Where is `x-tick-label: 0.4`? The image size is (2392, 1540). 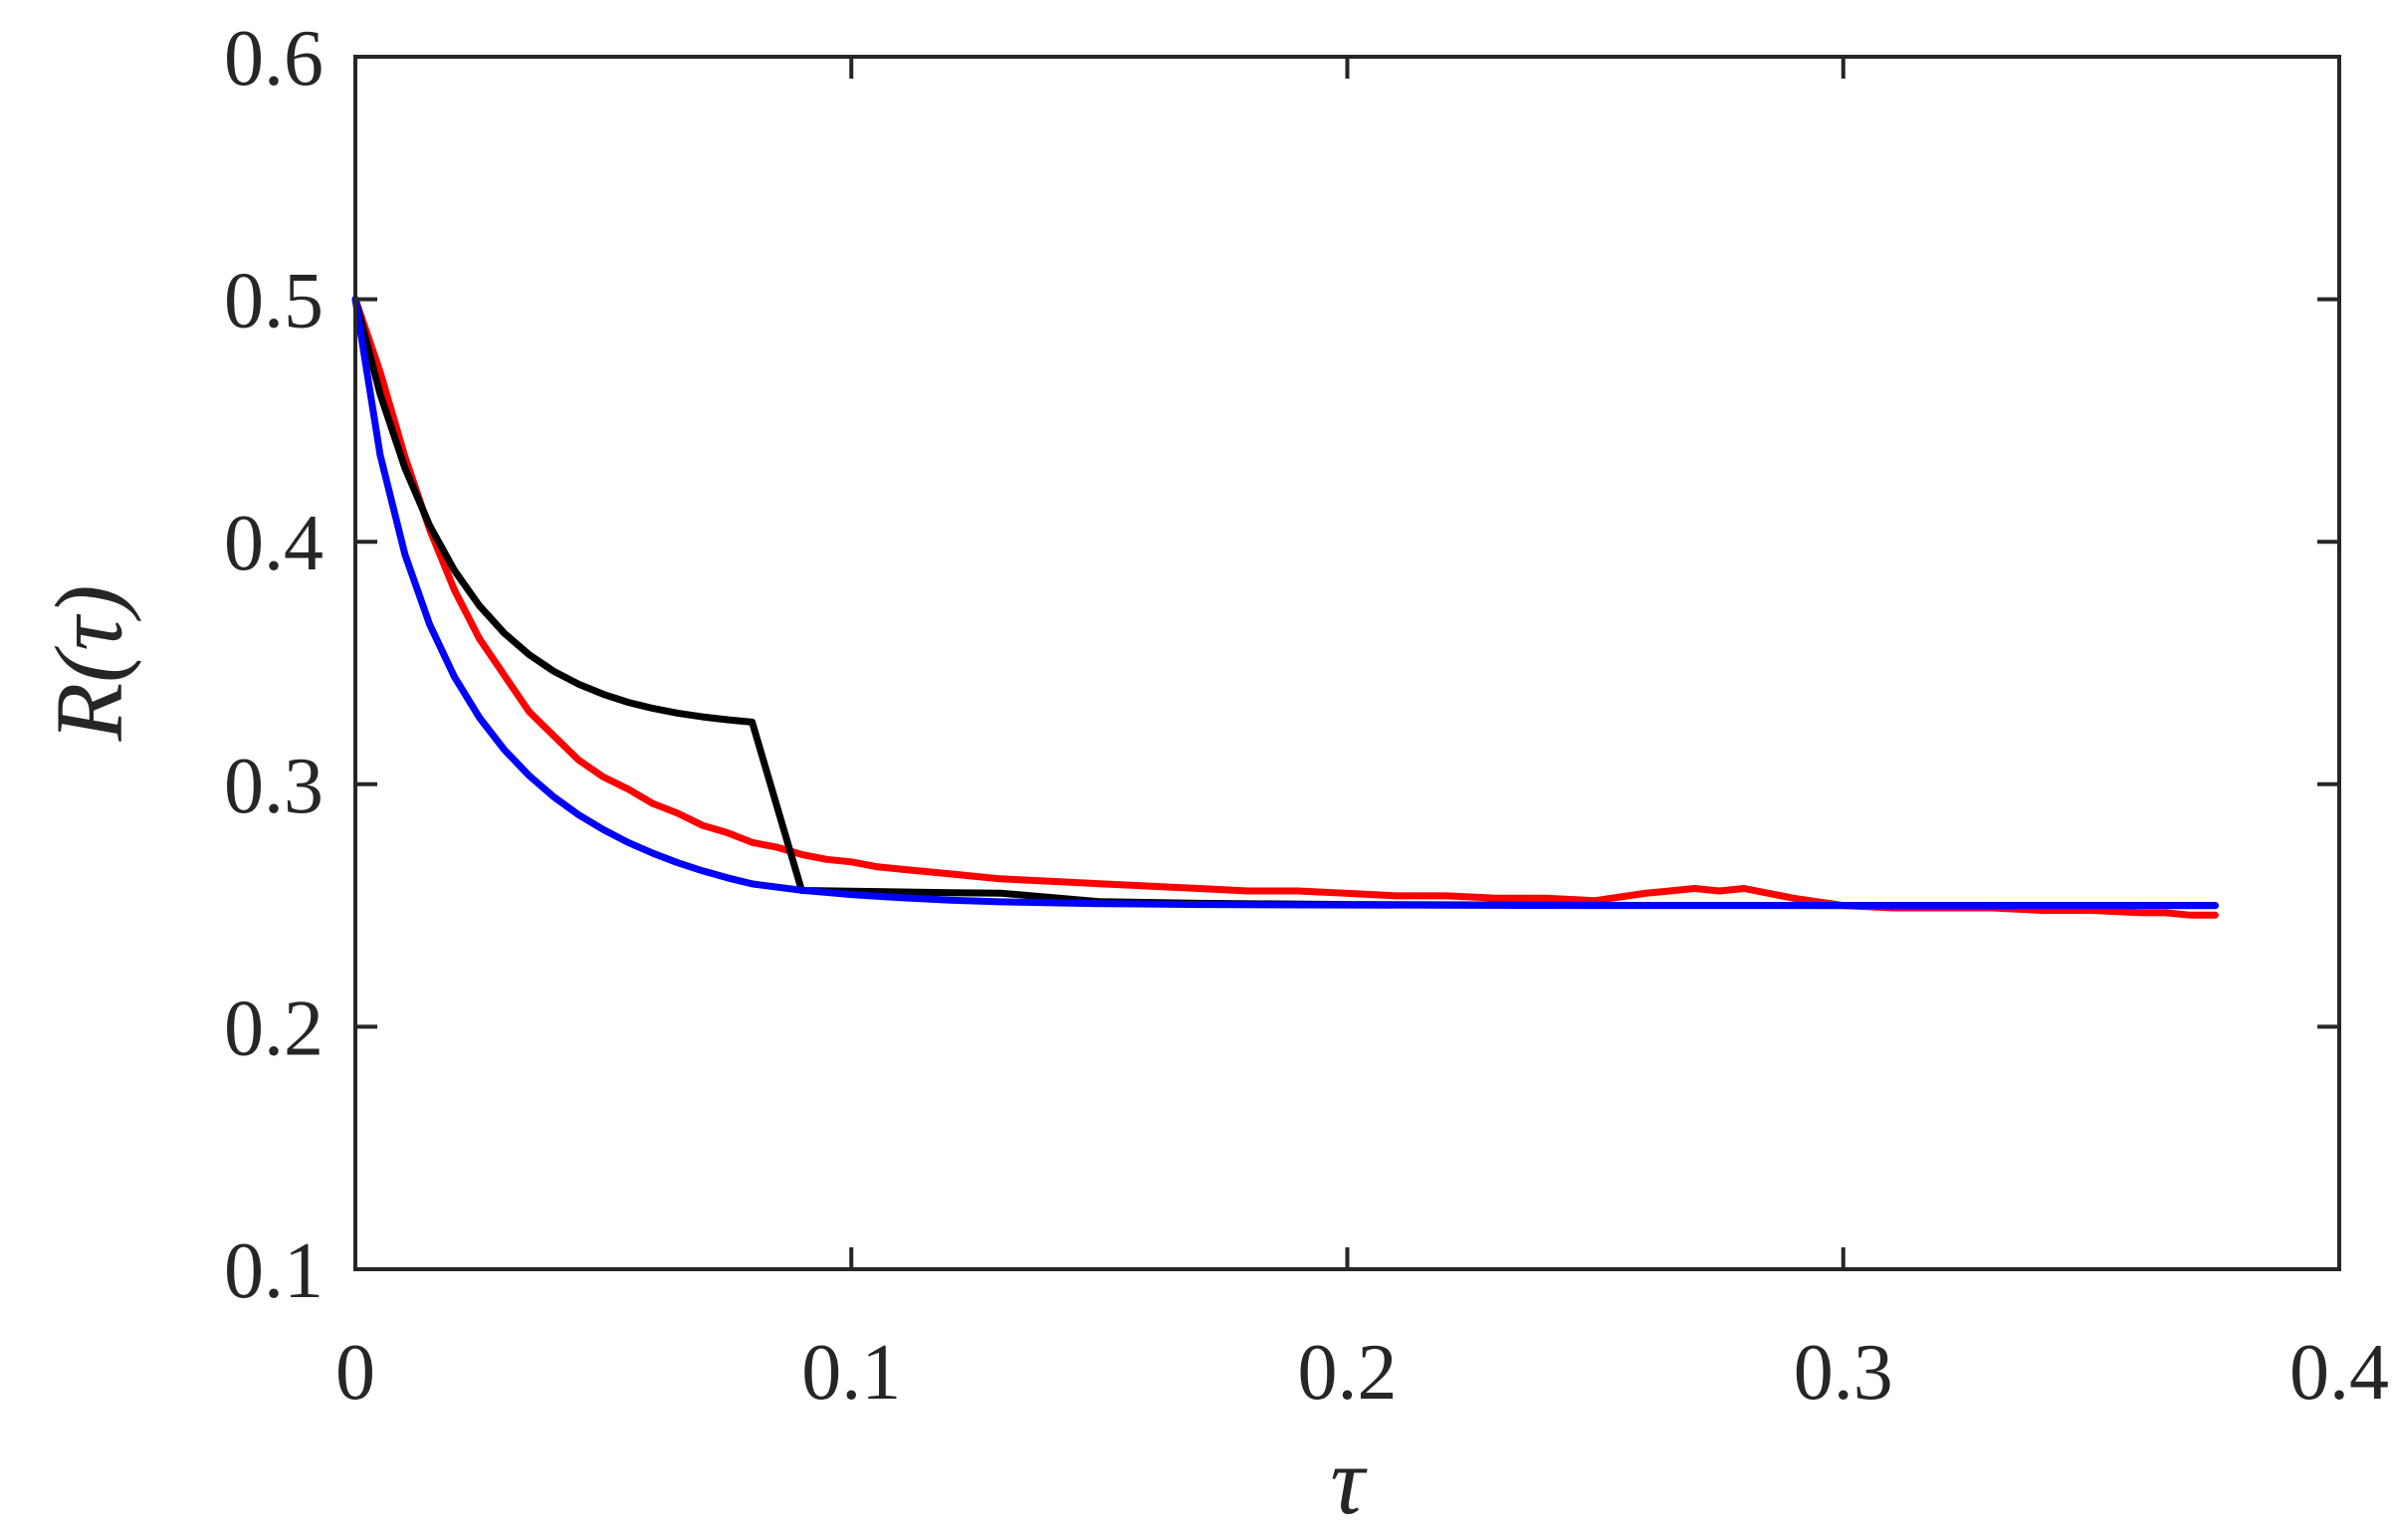 x-tick-label: 0.4 is located at coordinates (2339, 1373).